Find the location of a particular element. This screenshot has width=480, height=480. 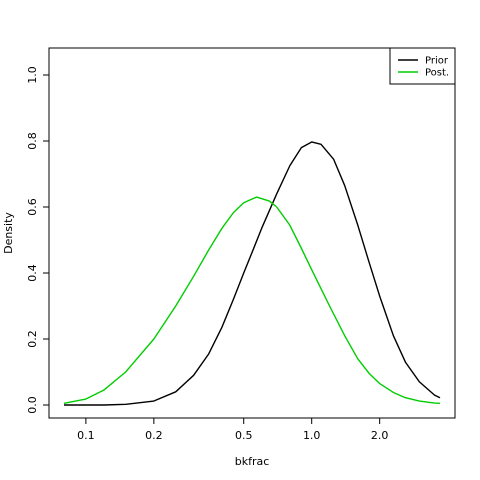

y-tick-label: 1.0 is located at coordinates (32, 75).